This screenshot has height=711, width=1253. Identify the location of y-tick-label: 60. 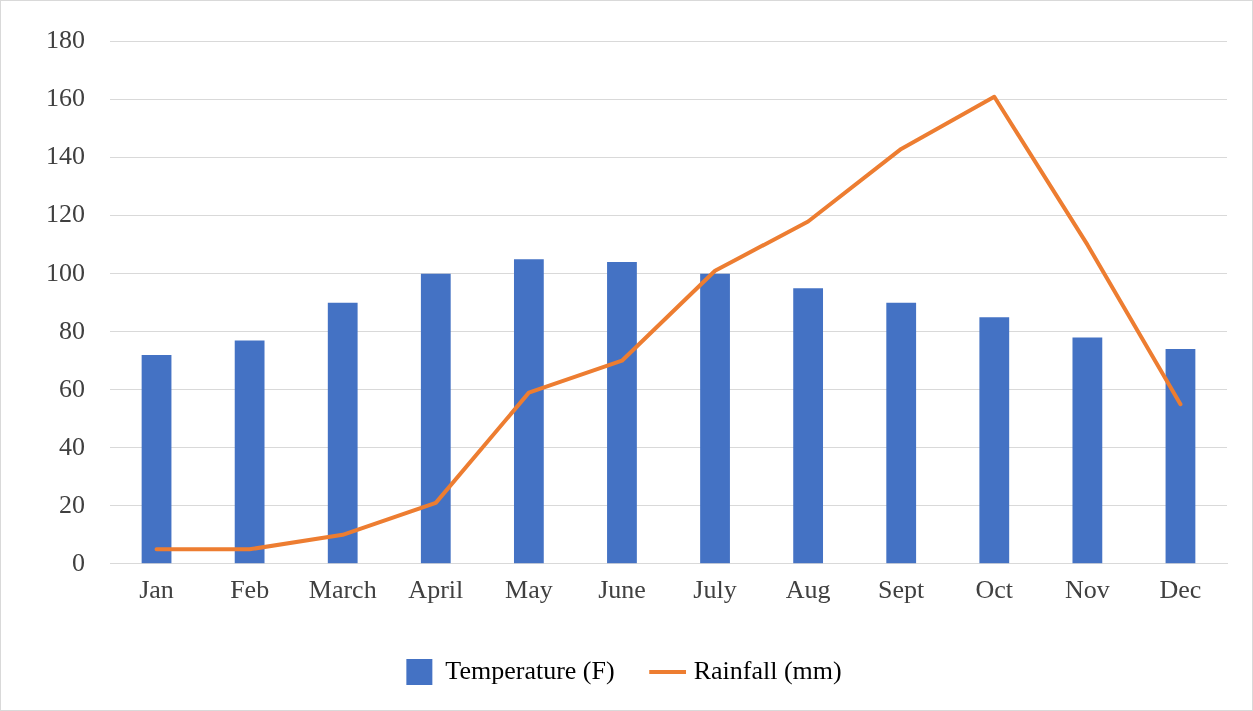
(72, 388).